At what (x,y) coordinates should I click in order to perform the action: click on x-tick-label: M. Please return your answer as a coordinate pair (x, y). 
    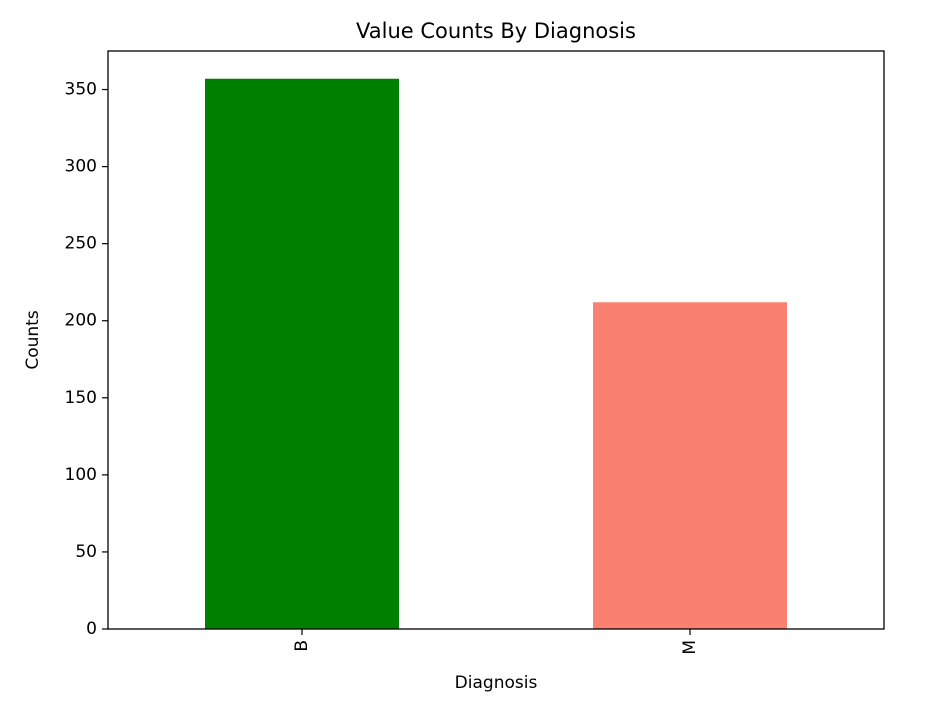
    Looking at the image, I should click on (690, 647).